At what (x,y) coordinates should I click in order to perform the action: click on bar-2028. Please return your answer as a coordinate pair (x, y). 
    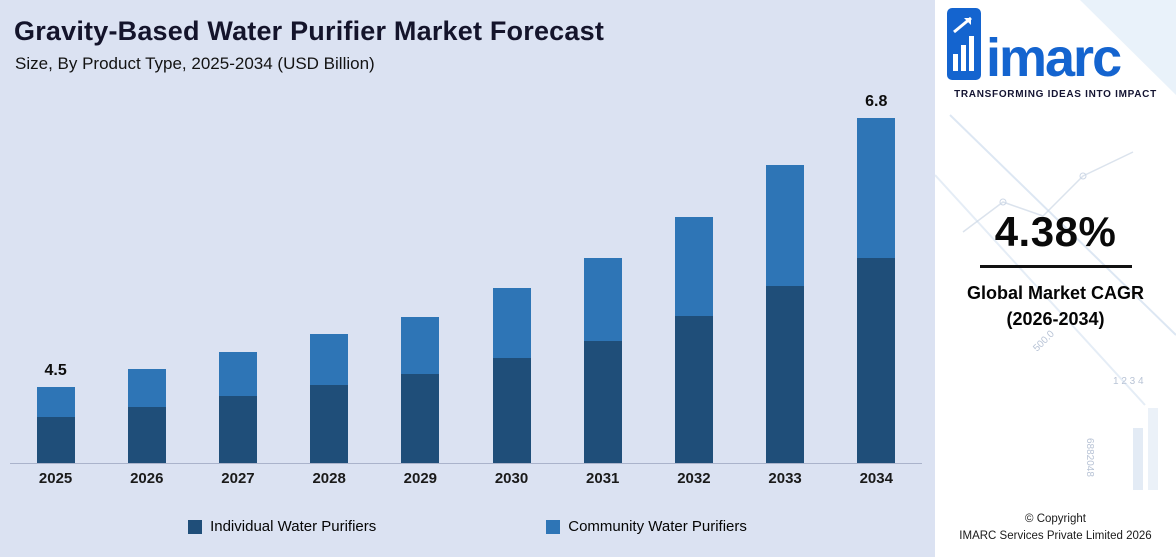
    Looking at the image, I should click on (329, 398).